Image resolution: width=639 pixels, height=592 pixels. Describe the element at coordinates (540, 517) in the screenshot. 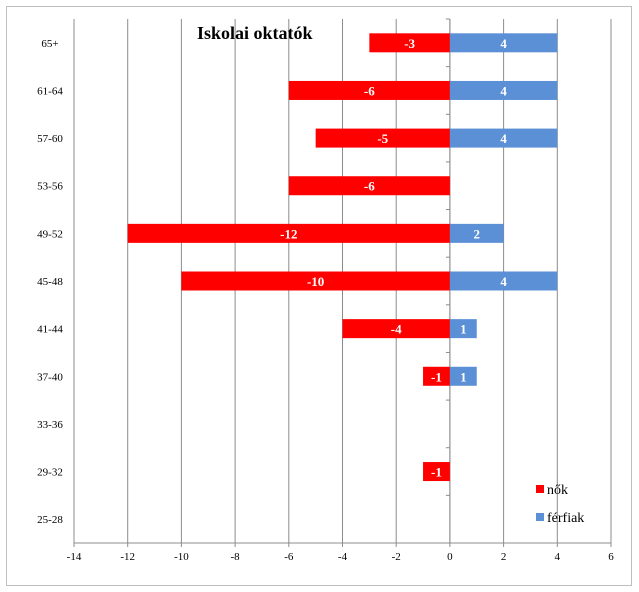

I see `legend-swatch-ferfiak` at that location.